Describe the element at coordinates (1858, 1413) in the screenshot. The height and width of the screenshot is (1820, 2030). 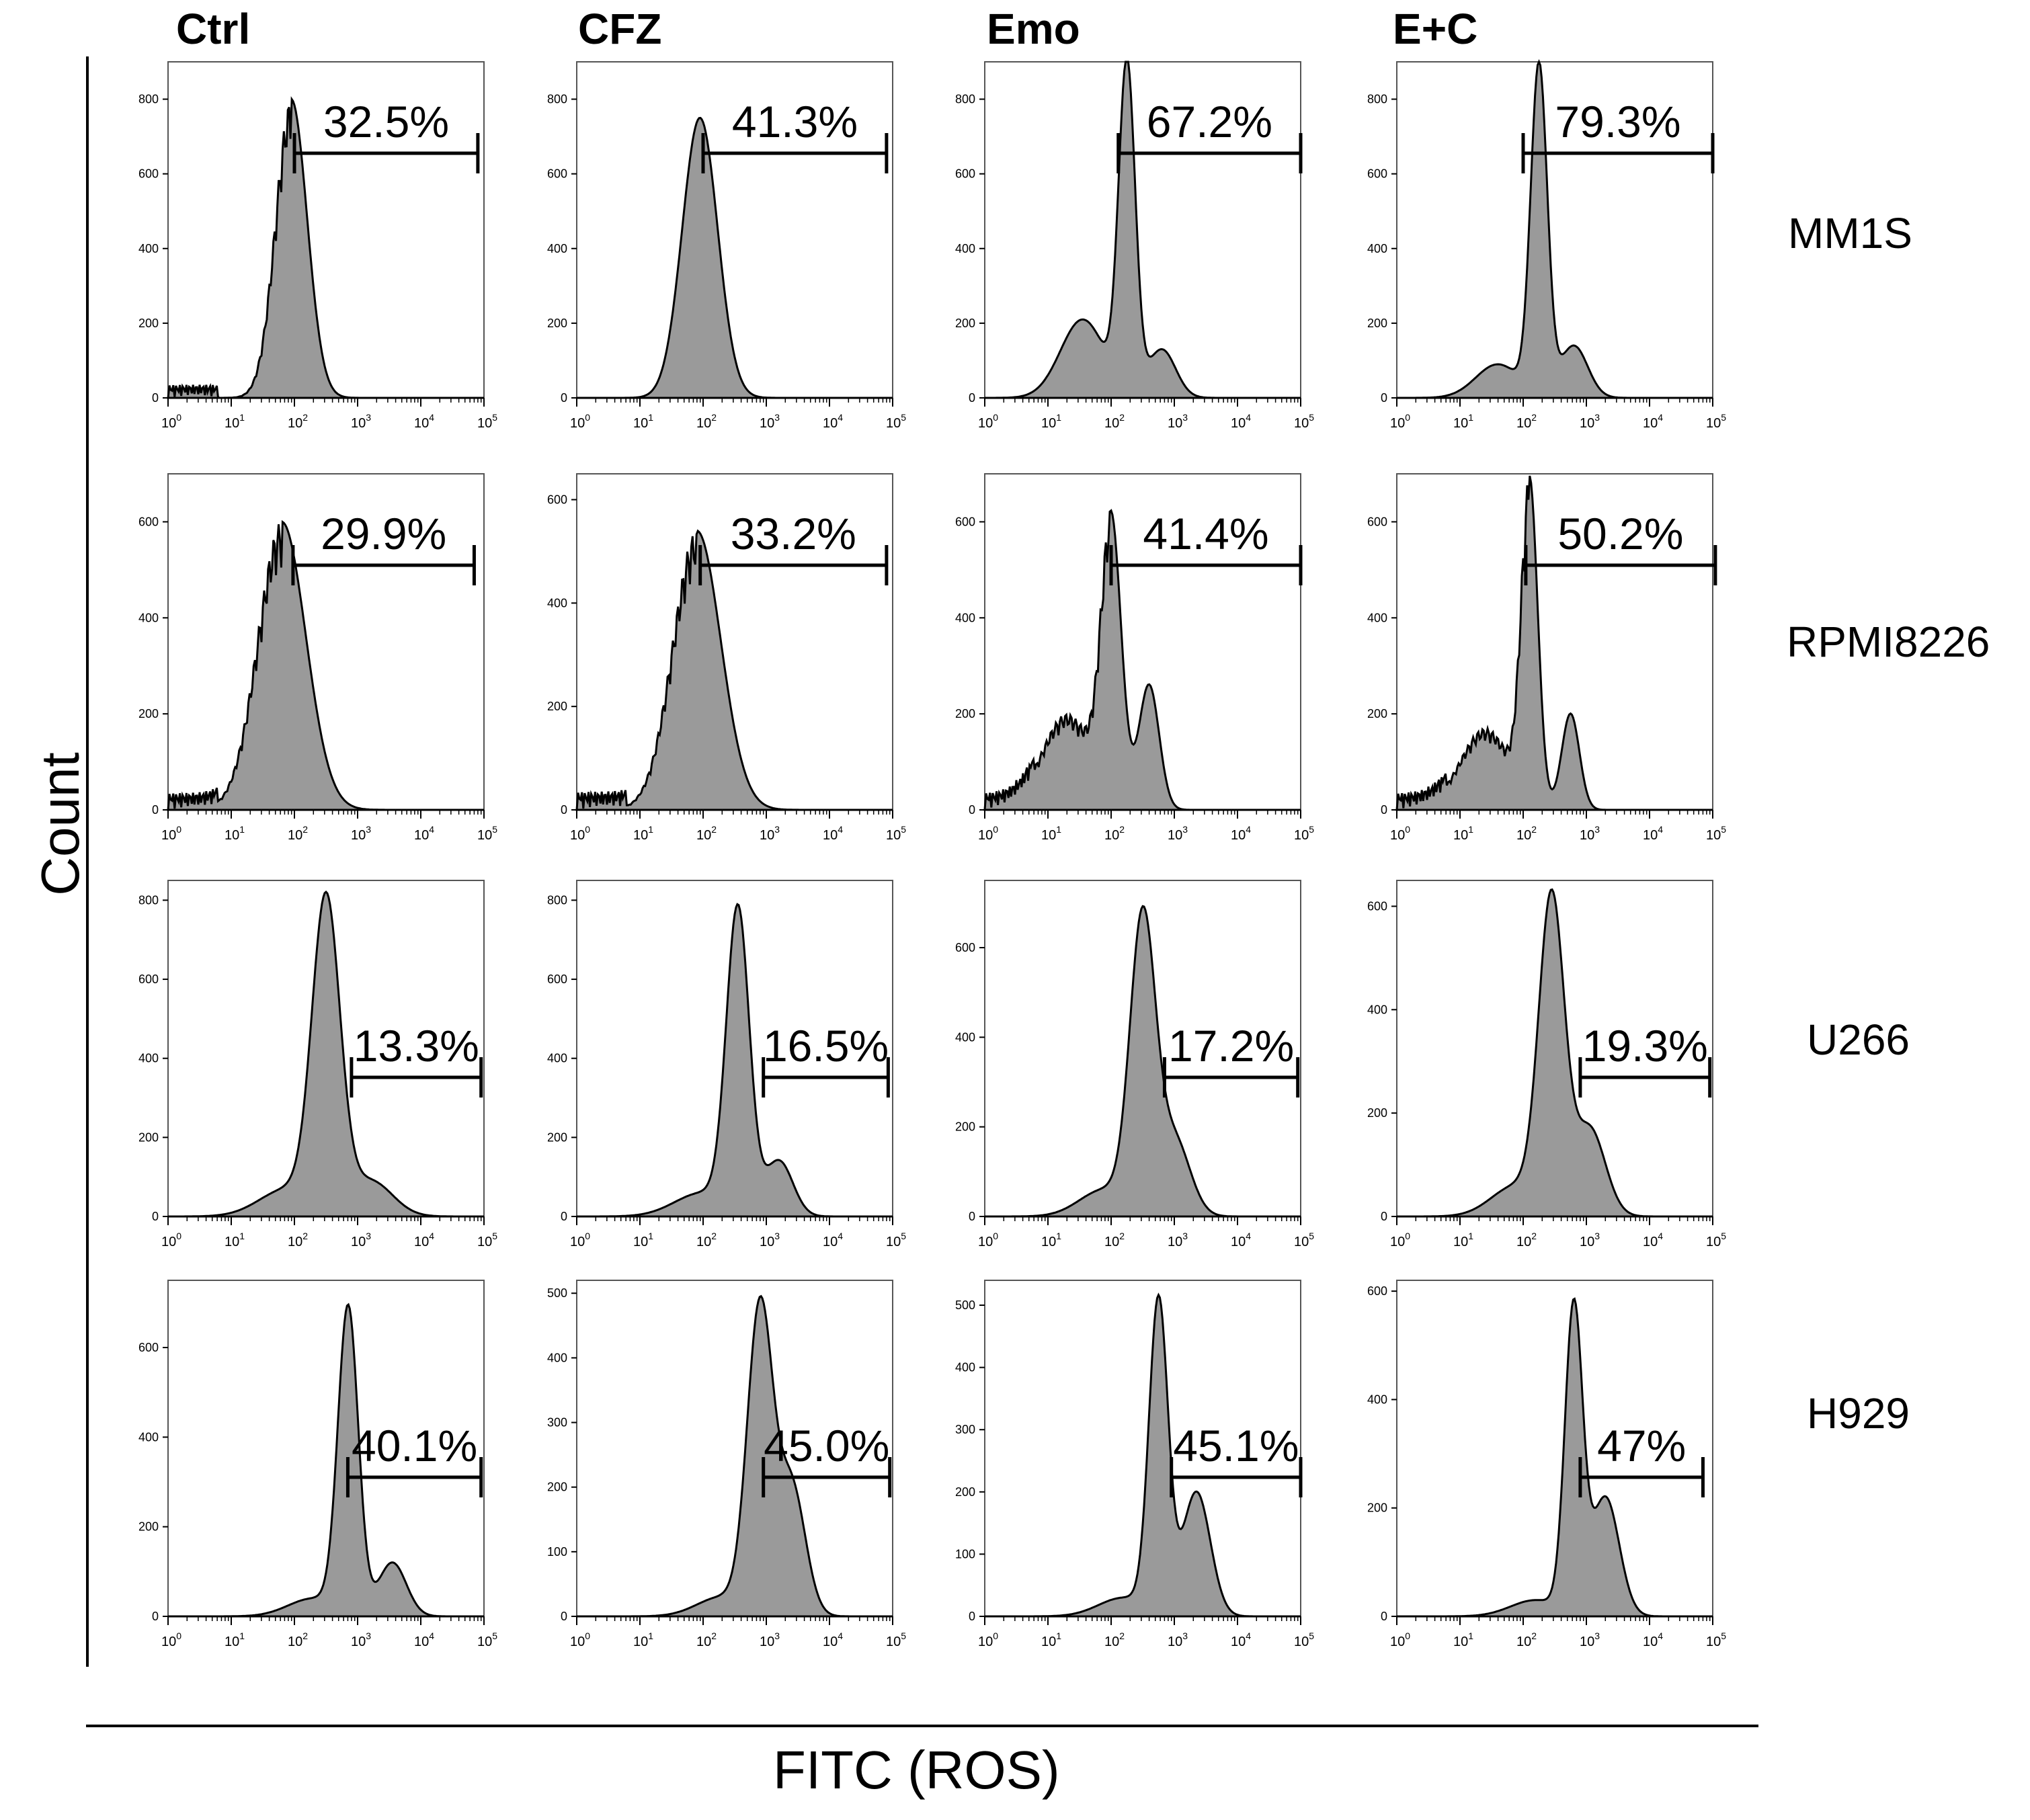
I see `row-label-h929: H929` at that location.